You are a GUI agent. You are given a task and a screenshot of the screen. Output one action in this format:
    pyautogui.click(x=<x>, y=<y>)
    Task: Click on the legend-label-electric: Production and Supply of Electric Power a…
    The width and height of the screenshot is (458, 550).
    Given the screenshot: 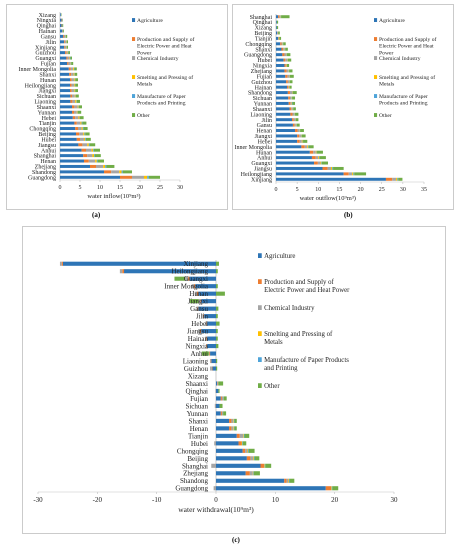 What is the action you would take?
    pyautogui.click(x=407, y=46)
    